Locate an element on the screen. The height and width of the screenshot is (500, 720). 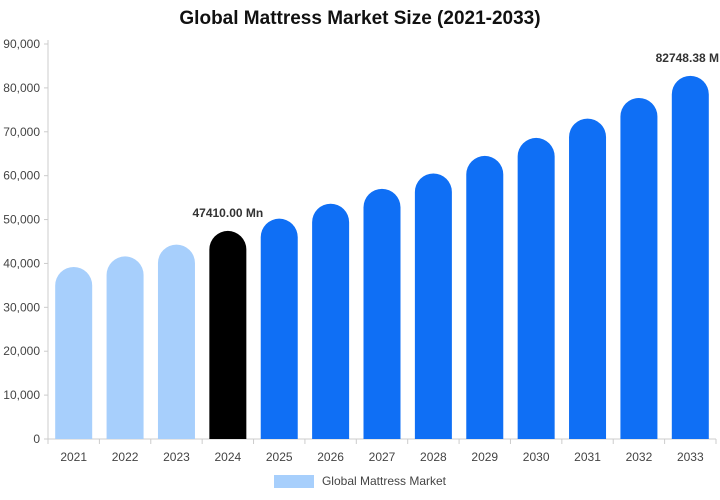
y-tick-label: 60,000 is located at coordinates (21, 176).